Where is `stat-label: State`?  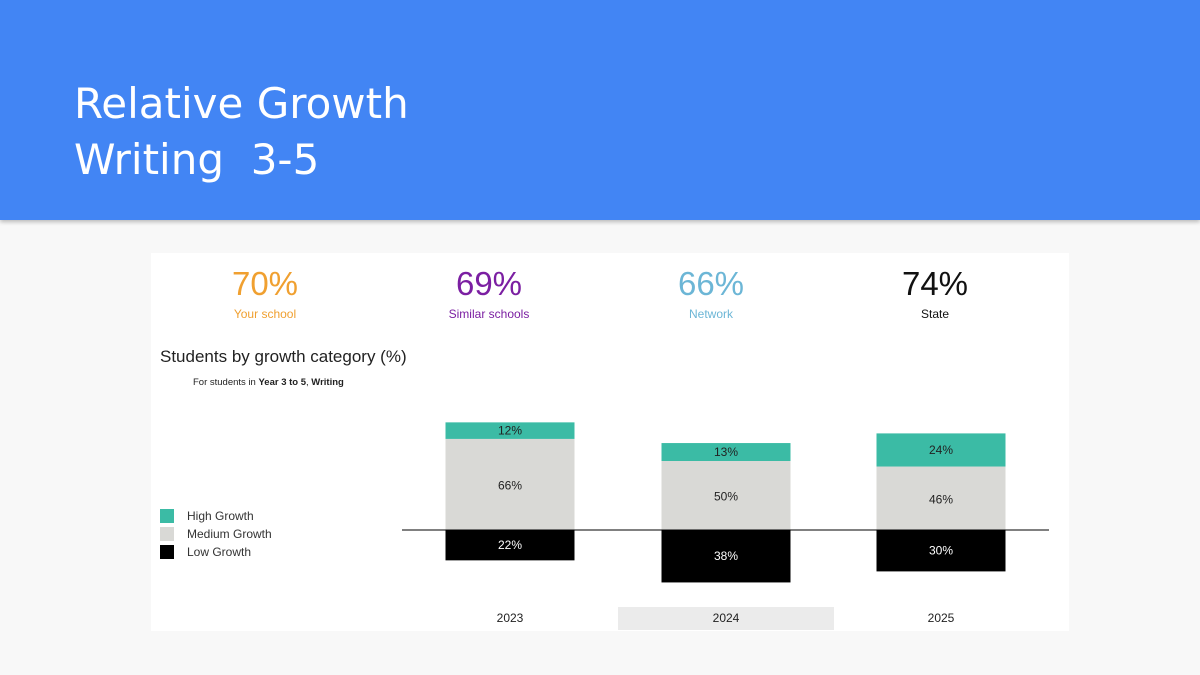
stat-label: State is located at coordinates (935, 314).